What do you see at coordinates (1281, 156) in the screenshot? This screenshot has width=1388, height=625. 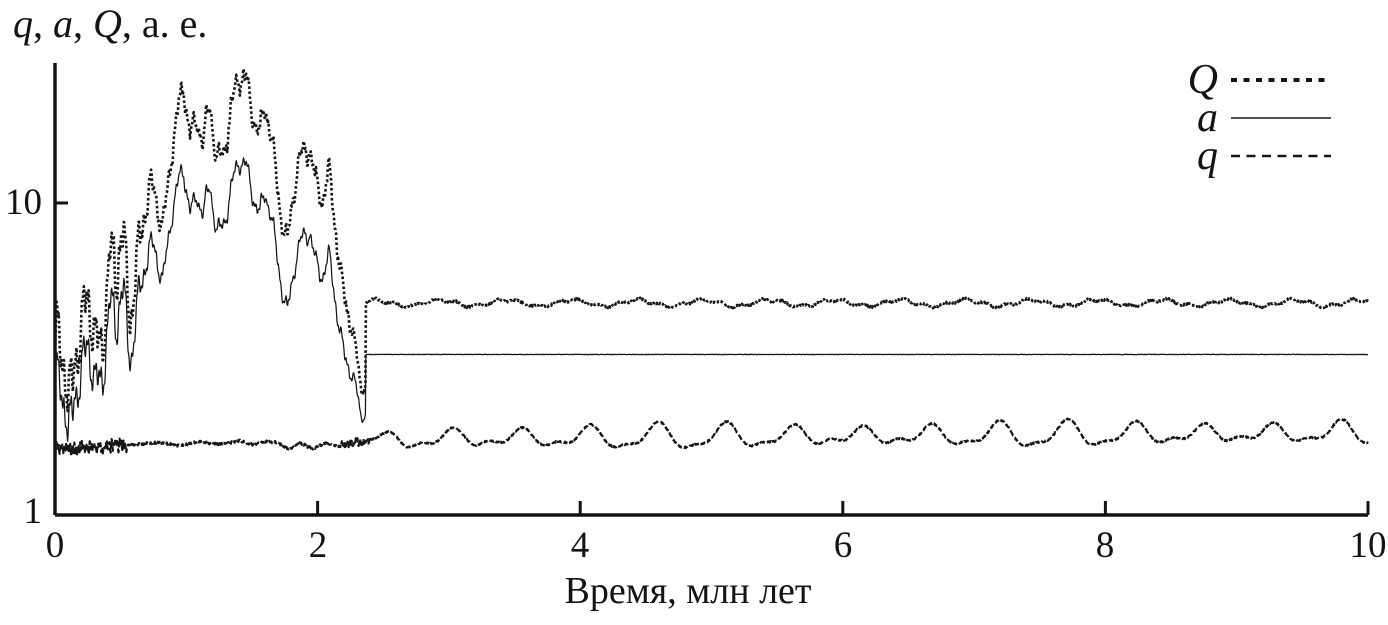 I see `legend-line-sample-q` at bounding box center [1281, 156].